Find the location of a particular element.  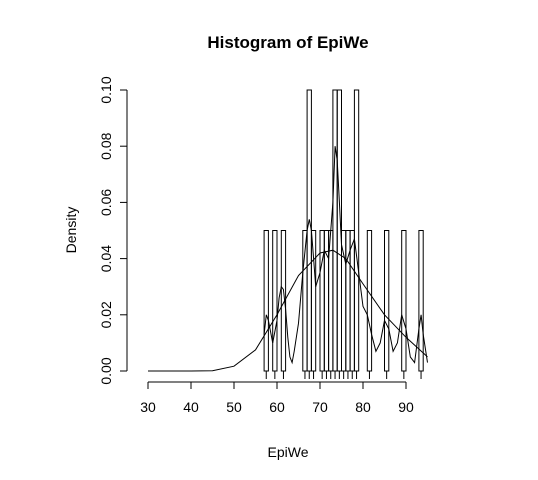

y-tick-label-3: 0.06 is located at coordinates (106, 202).